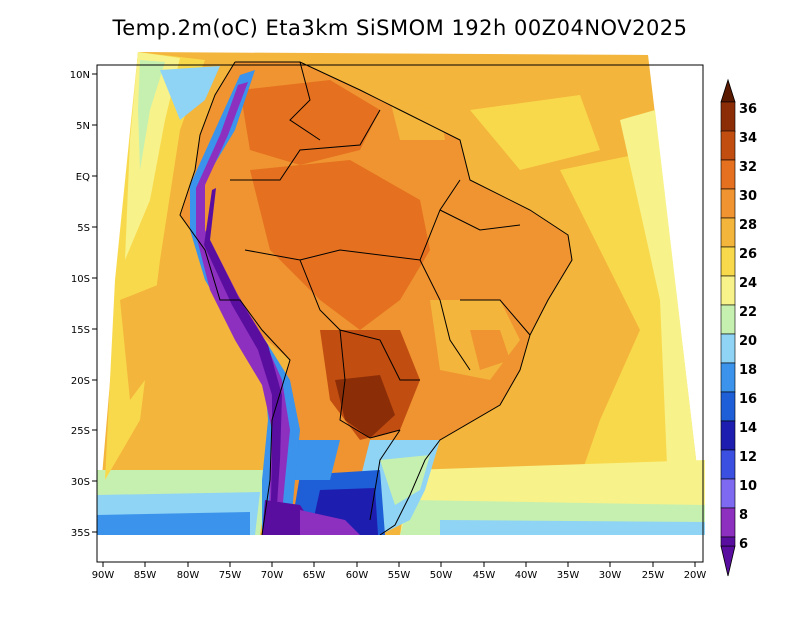  Describe the element at coordinates (83, 228) in the screenshot. I see `lat-label: 5S` at that location.